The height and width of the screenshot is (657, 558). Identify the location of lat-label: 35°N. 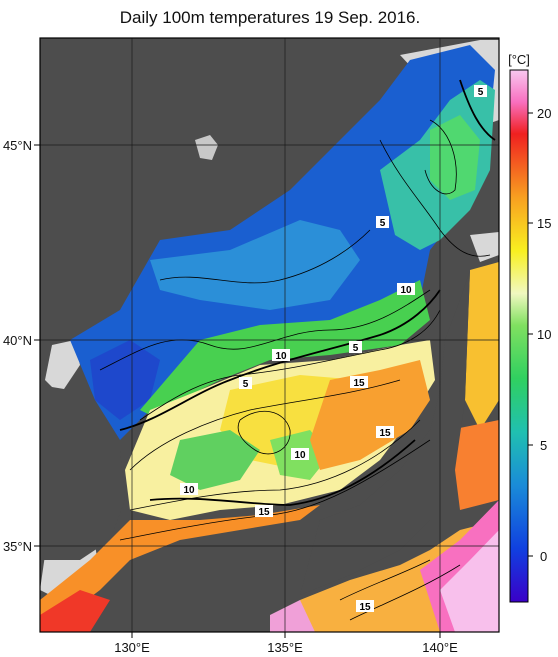
(17, 546).